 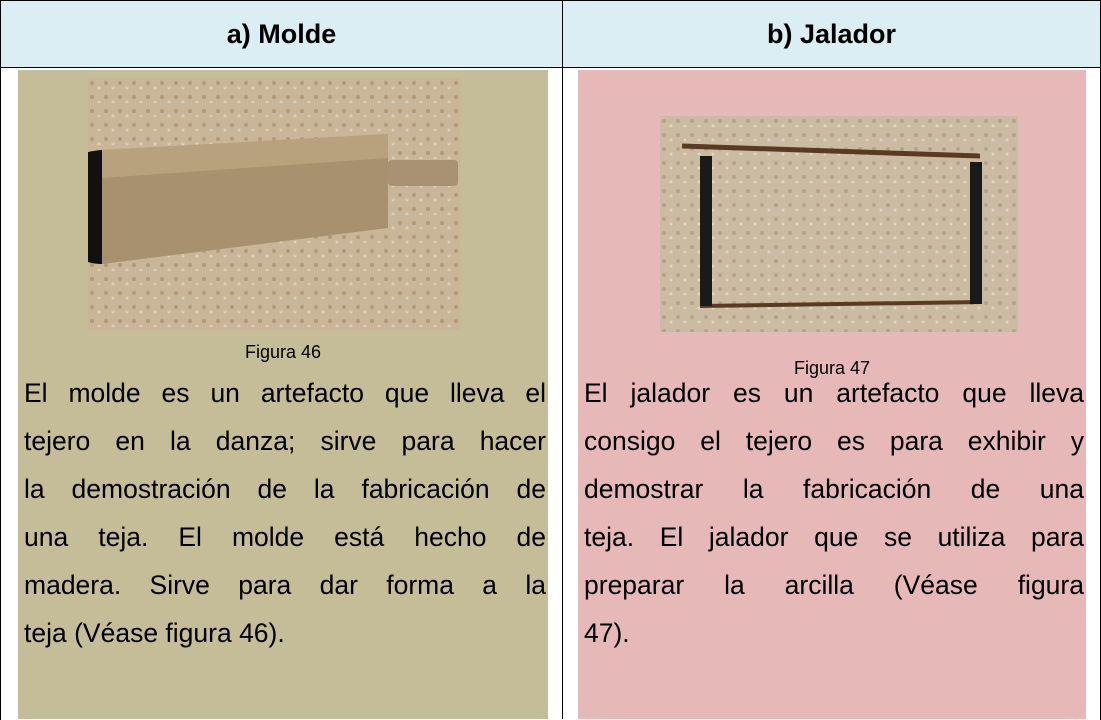 What do you see at coordinates (832, 368) in the screenshot?
I see `figure-caption: Figura 47` at bounding box center [832, 368].